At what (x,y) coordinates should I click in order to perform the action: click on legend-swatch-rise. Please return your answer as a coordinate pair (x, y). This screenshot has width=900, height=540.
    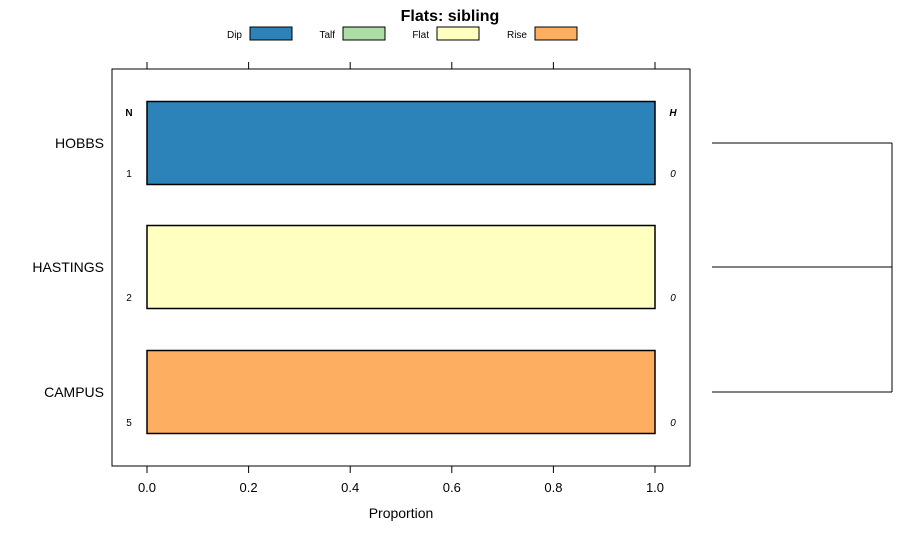
    Looking at the image, I should click on (556, 33).